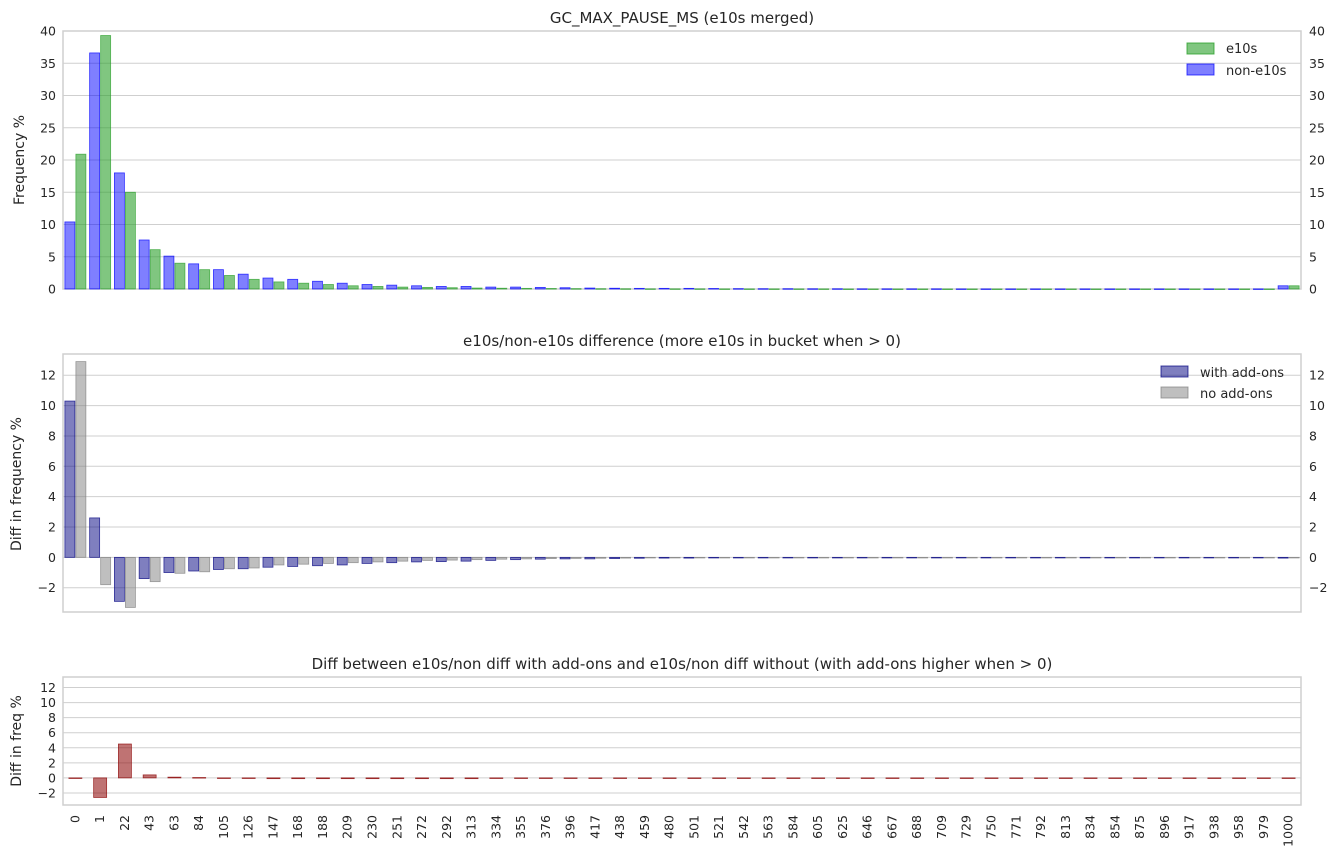 Image resolution: width=1342 pixels, height=861 pixels. Describe the element at coordinates (682, 18) in the screenshot. I see `panel-1-title: GC_MAX_PAUSE_MS (e10s merged)` at that location.